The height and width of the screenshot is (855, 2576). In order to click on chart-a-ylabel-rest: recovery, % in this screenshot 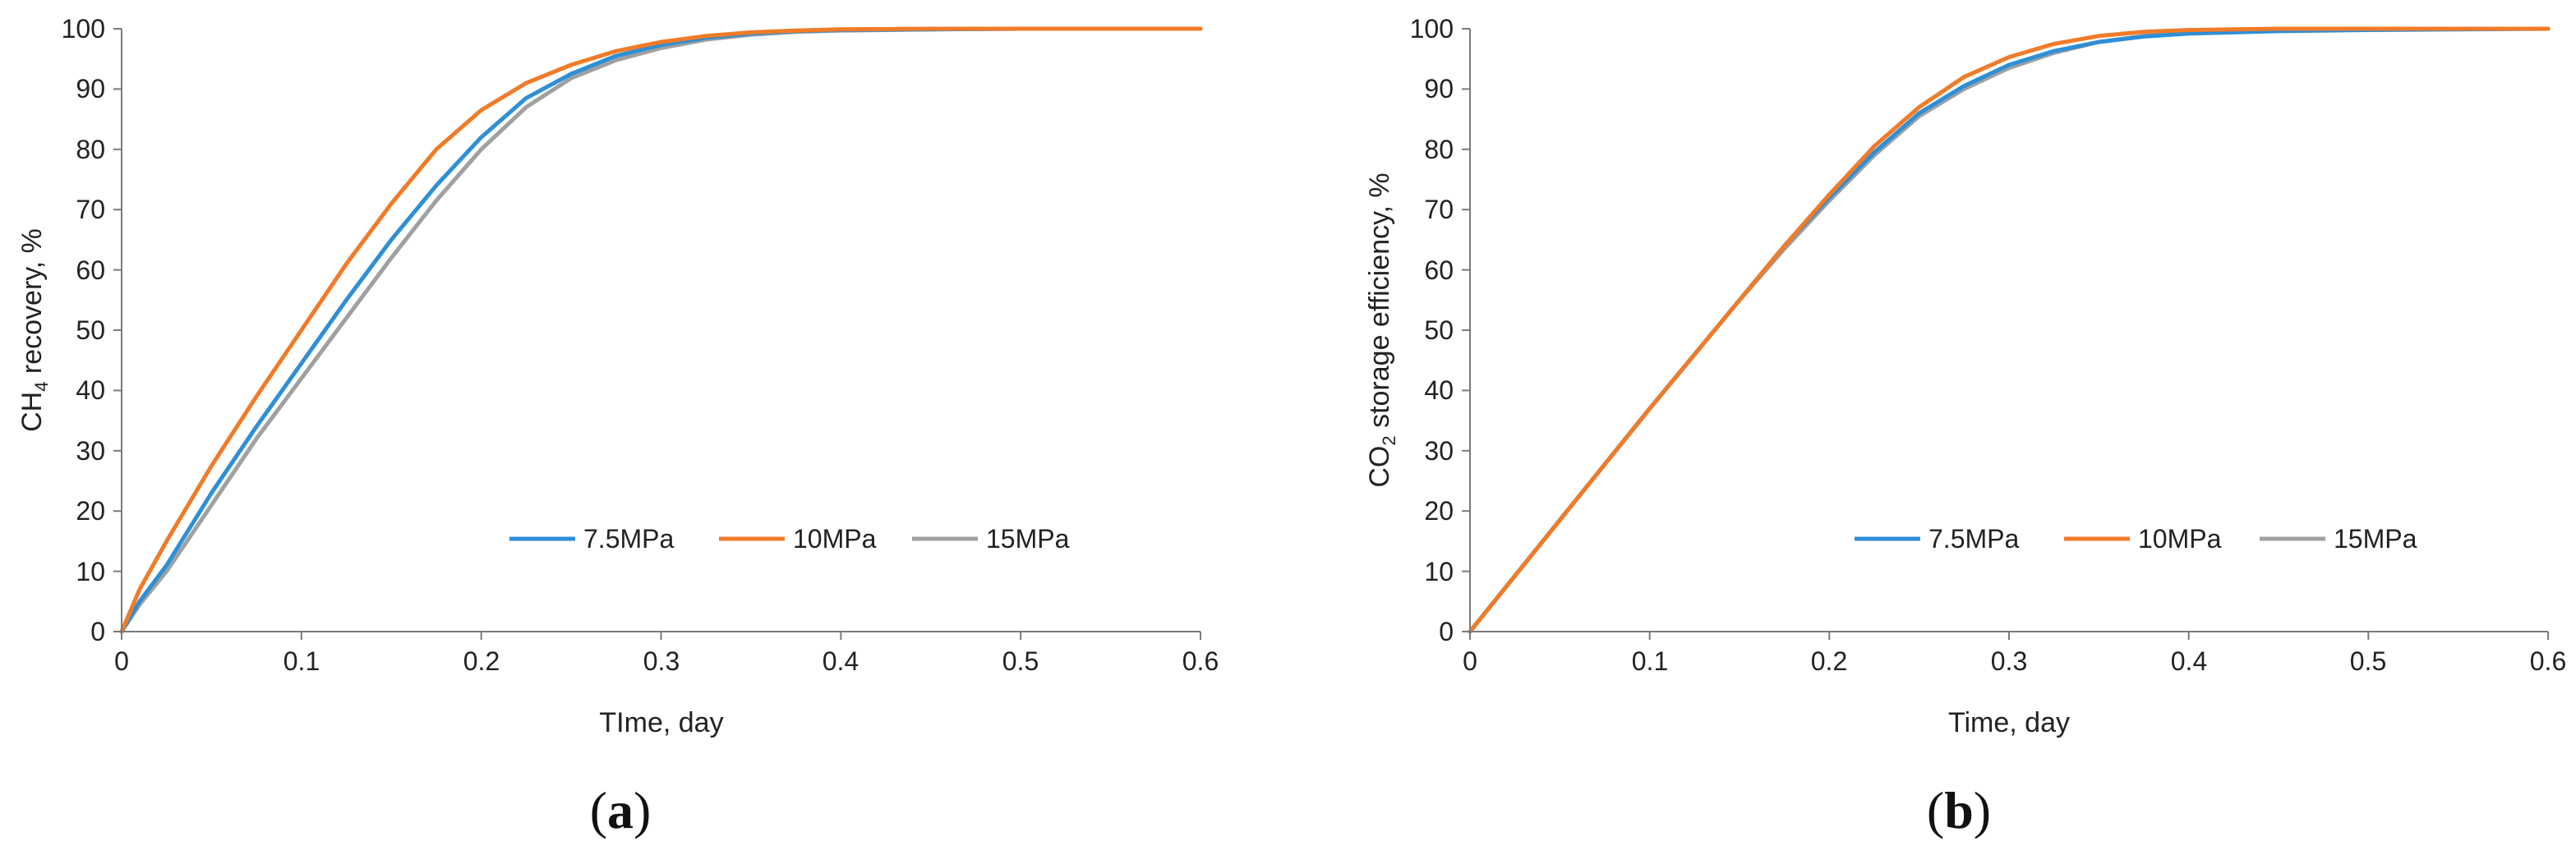, I will do `click(32, 304)`.